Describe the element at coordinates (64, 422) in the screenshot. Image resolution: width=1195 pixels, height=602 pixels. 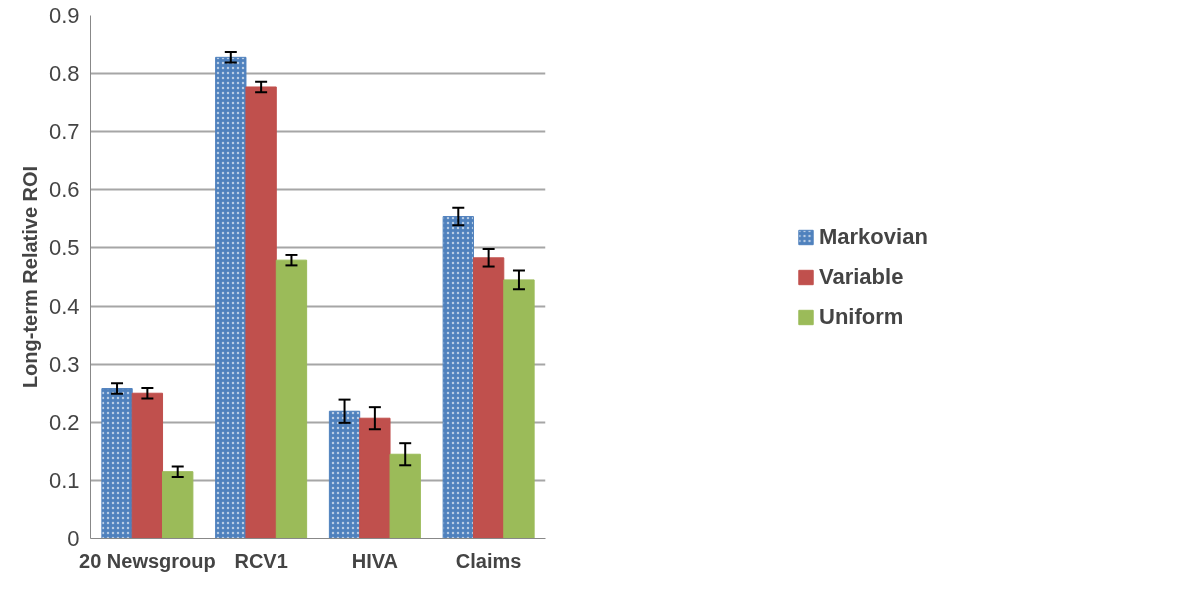
I see `y-tick-label: 0.2` at that location.